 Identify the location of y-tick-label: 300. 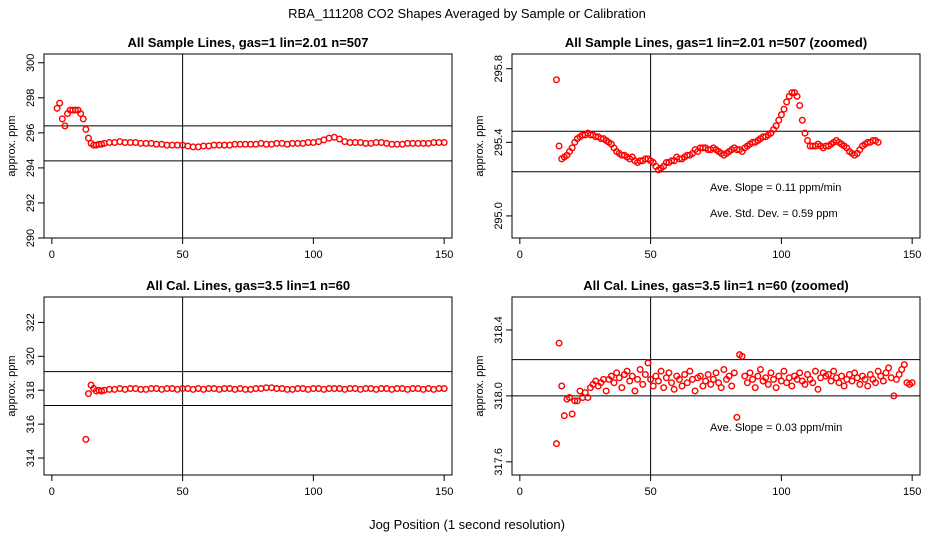
(31, 63).